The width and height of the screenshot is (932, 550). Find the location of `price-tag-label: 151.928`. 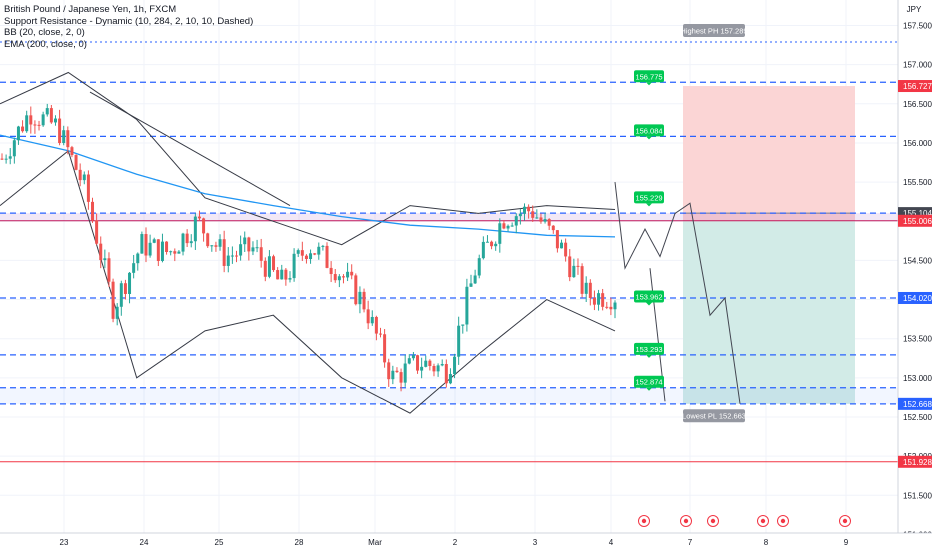

price-tag-label: 151.928 is located at coordinates (917, 462).